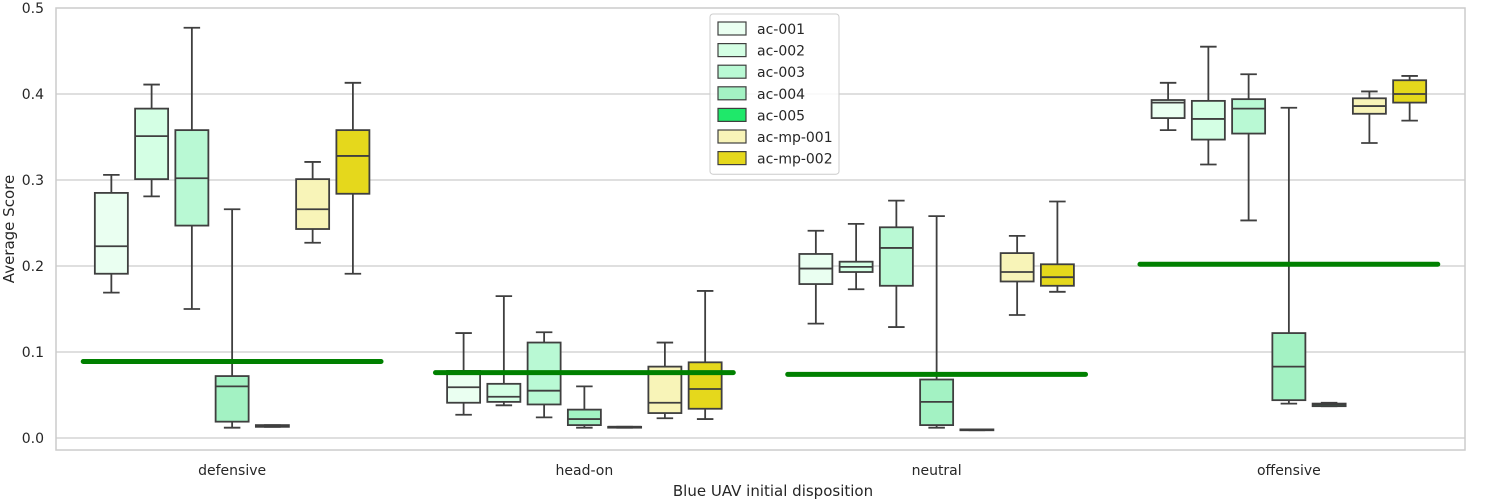  I want to click on legend-label: ac-001, so click(781, 30).